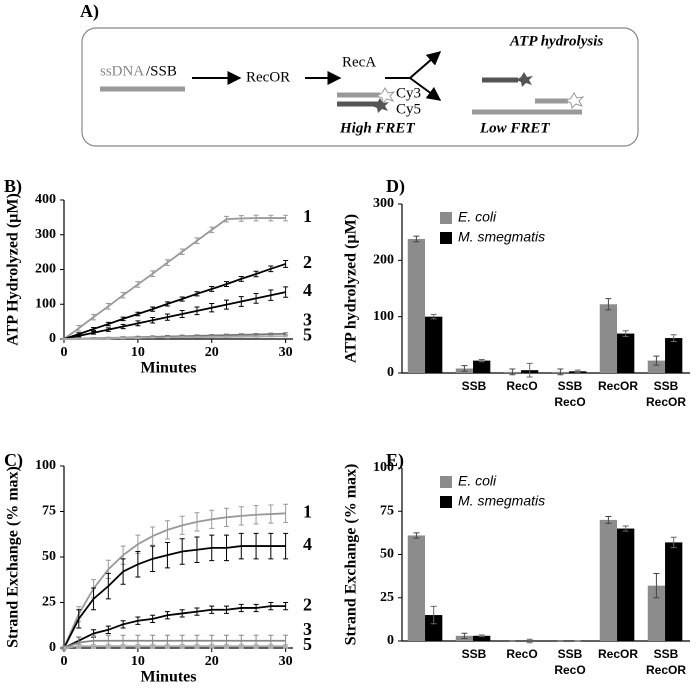 The image size is (700, 693). What do you see at coordinates (351, 288) in the screenshot?
I see `y-axis-label: ATP hydrolyzed (µM)` at bounding box center [351, 288].